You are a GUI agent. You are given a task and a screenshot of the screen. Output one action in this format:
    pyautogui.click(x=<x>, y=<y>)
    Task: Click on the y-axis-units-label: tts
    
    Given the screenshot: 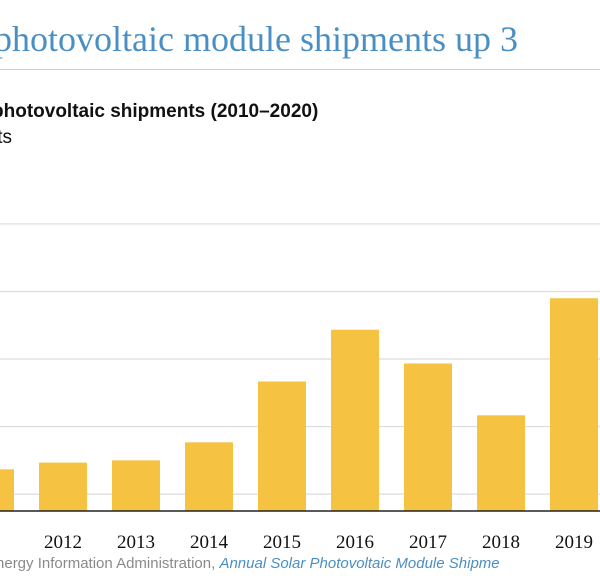 What is the action you would take?
    pyautogui.click(x=6, y=137)
    